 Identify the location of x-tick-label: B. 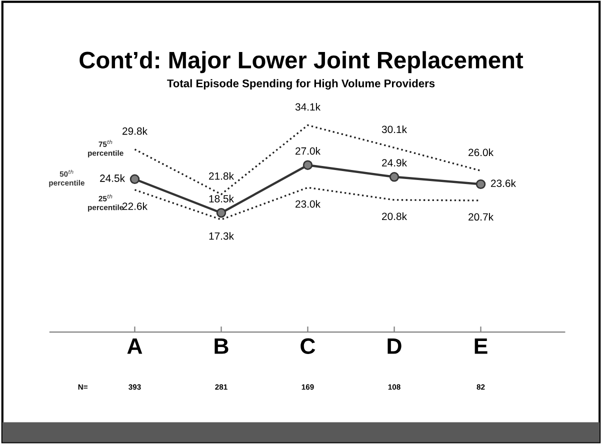
(221, 346).